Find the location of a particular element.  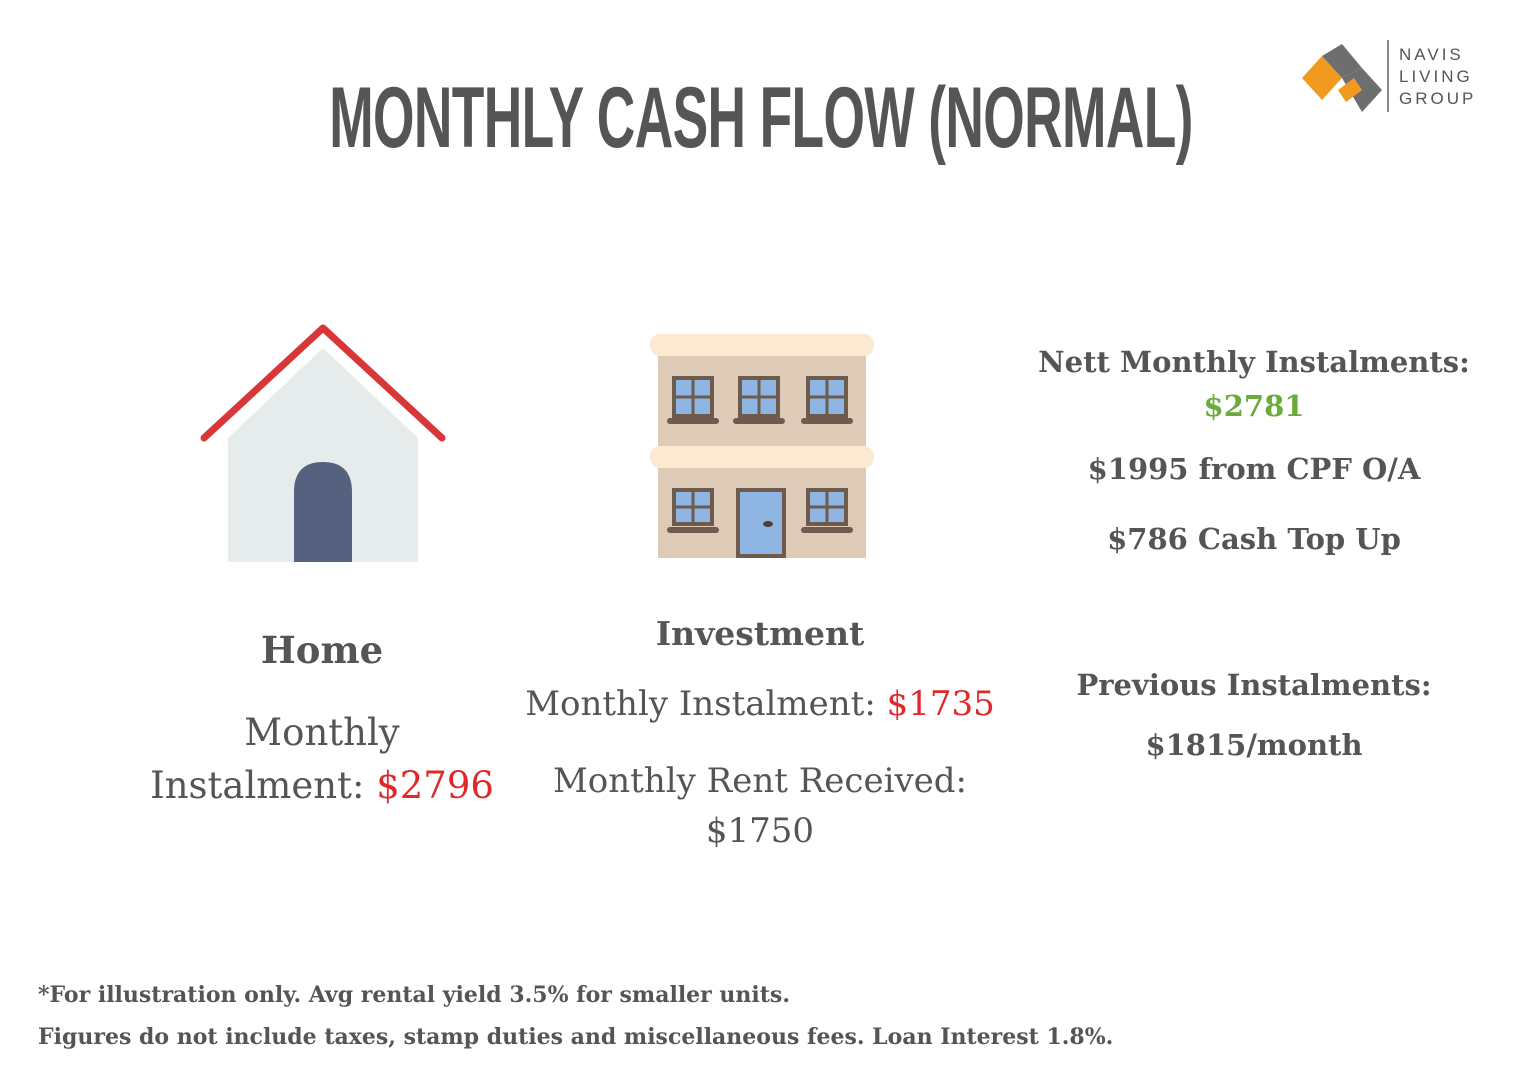

logo-line-2: LIVING is located at coordinates (1436, 76).